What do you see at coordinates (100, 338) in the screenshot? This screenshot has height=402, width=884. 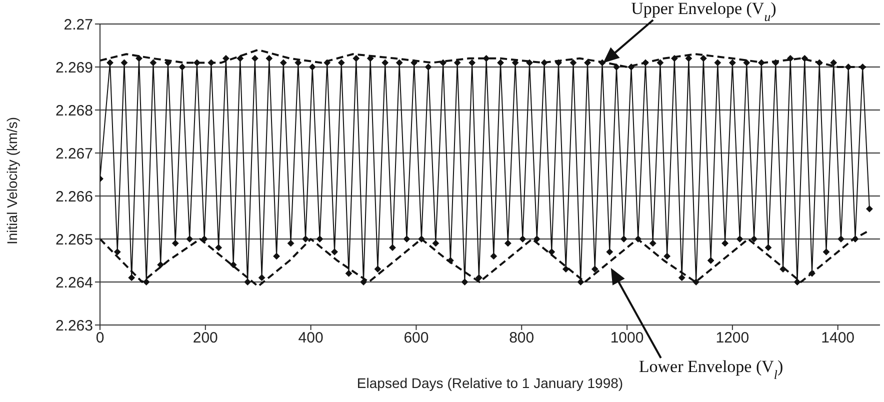 I see `x-tick-label: 0` at bounding box center [100, 338].